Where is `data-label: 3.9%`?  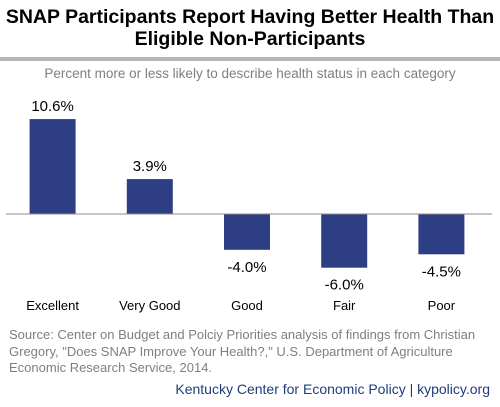 data-label: 3.9% is located at coordinates (150, 166).